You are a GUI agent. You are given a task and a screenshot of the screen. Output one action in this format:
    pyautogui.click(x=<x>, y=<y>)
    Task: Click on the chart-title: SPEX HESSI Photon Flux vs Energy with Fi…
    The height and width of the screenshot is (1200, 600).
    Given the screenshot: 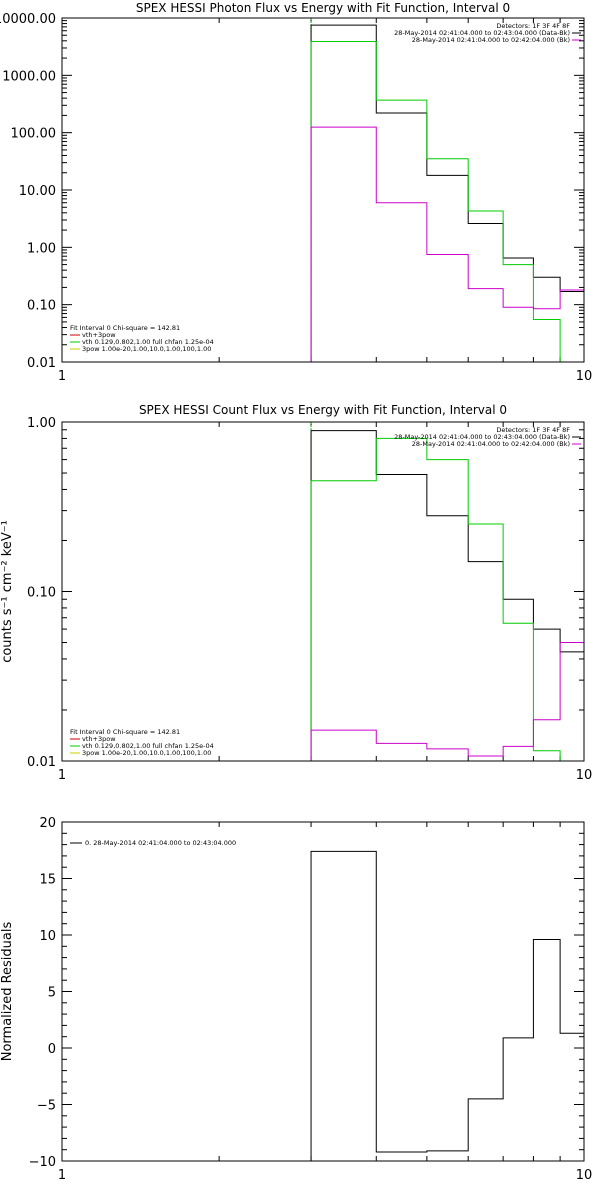 What is the action you would take?
    pyautogui.click(x=323, y=8)
    